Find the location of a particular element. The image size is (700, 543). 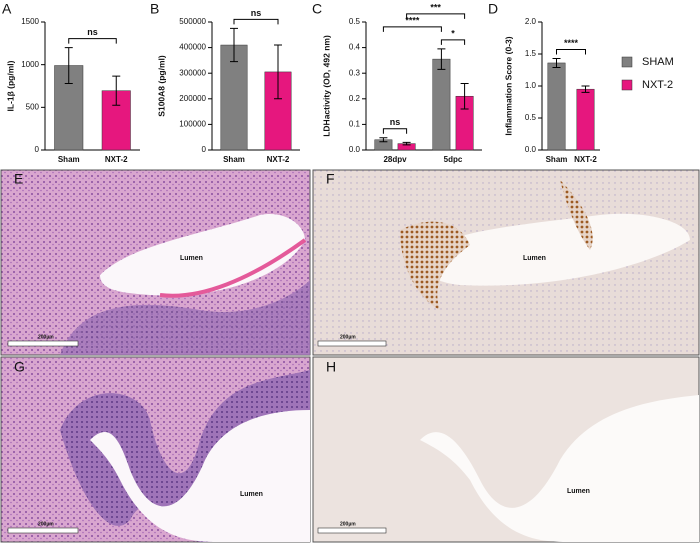

y-axis-label: S100A8 (pg/ml) is located at coordinates (161, 86).